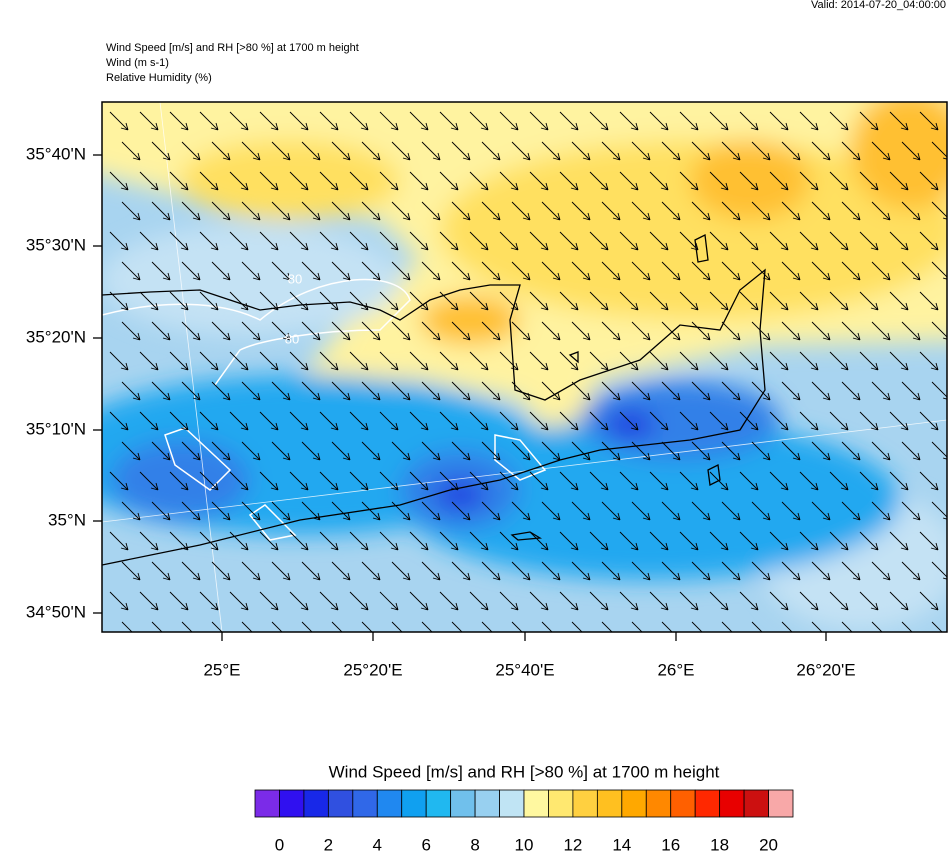 This screenshot has width=948, height=854. What do you see at coordinates (56, 336) in the screenshot?
I see `lat-label: 35°20'N` at bounding box center [56, 336].